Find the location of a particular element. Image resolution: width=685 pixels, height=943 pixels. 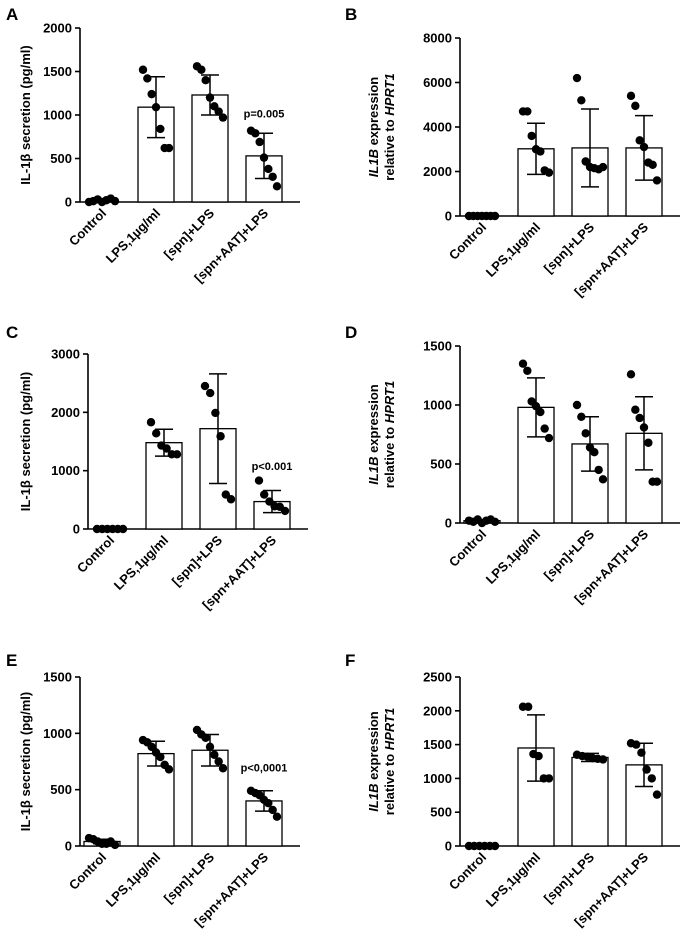

panel-label: B is located at coordinates (351, 14).